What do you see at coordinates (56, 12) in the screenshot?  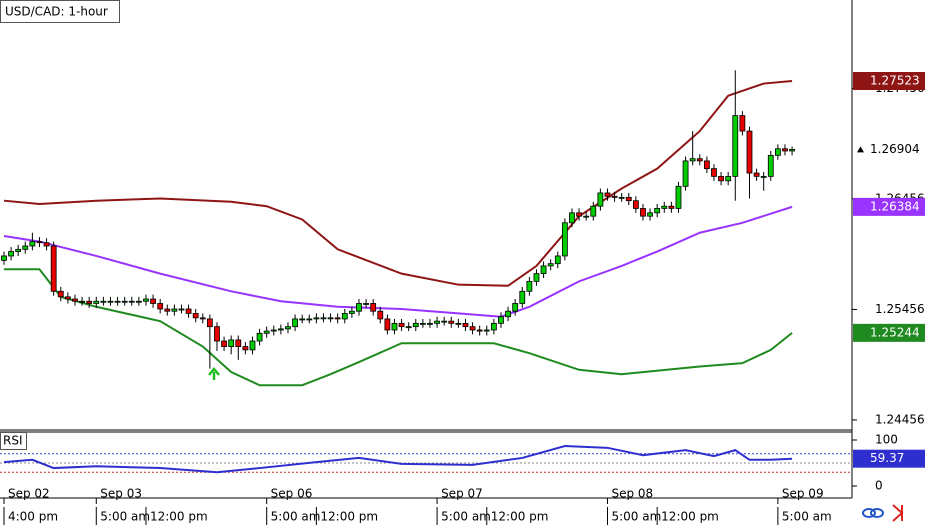 I see `chart-title: USD/CAD: 1-hour` at bounding box center [56, 12].